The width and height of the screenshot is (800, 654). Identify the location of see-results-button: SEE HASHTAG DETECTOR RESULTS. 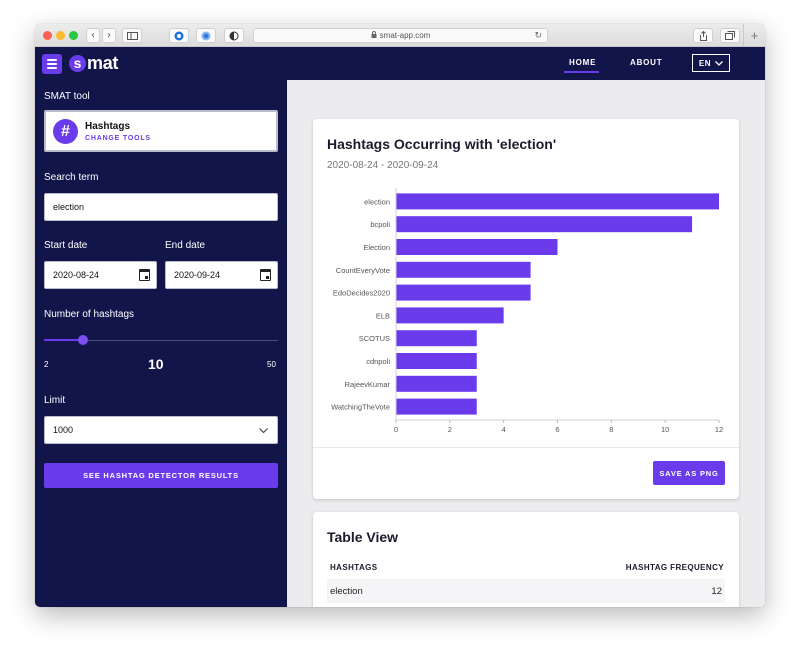
(161, 475).